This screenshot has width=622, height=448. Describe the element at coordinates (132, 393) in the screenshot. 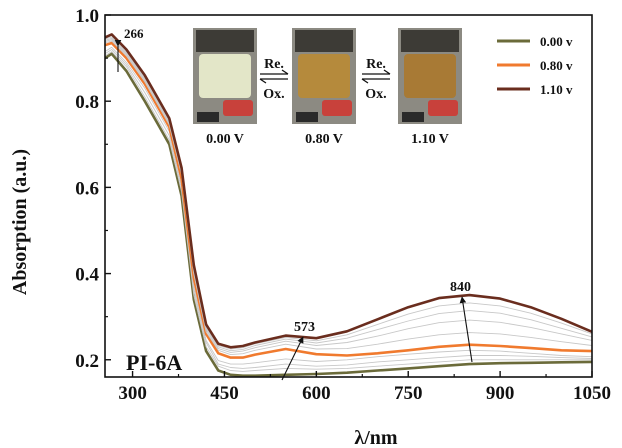

I see `x-tick-label: 300` at that location.